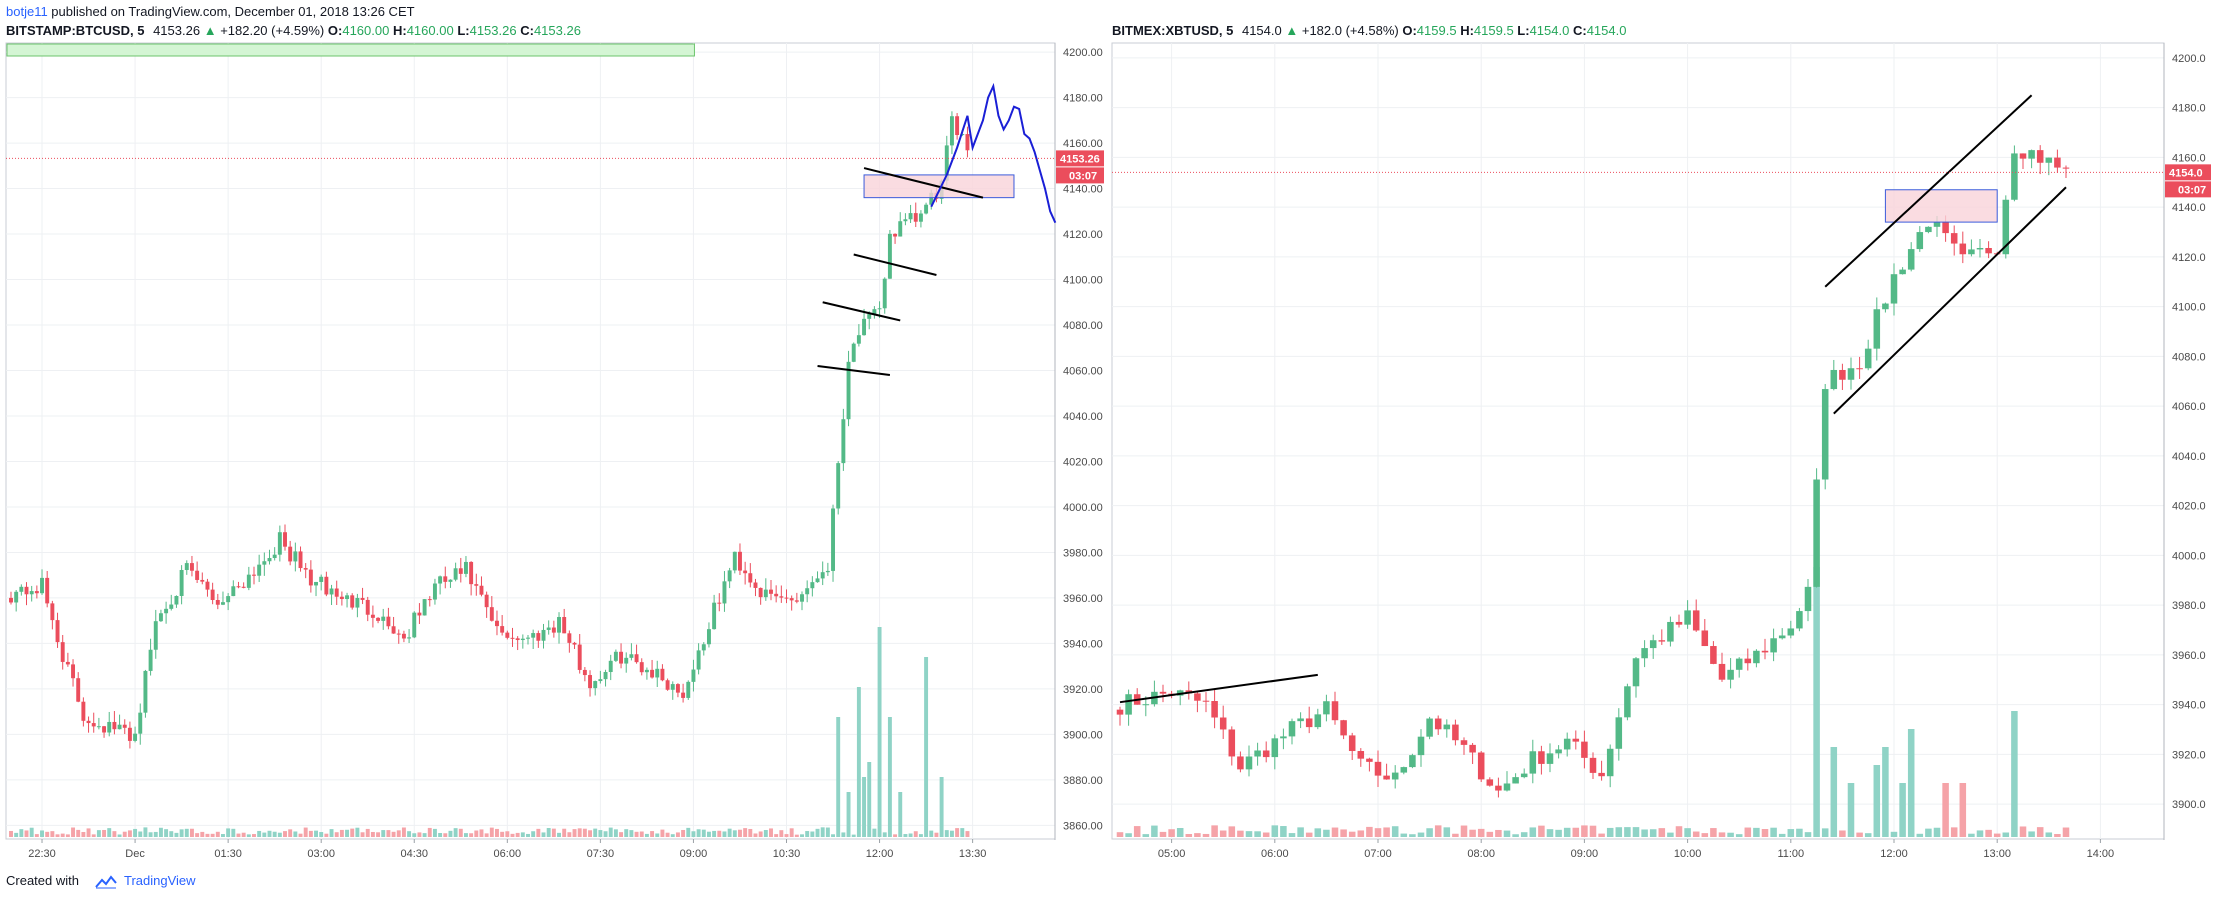  What do you see at coordinates (160, 880) in the screenshot?
I see `tradingview-brand: TradingView` at bounding box center [160, 880].